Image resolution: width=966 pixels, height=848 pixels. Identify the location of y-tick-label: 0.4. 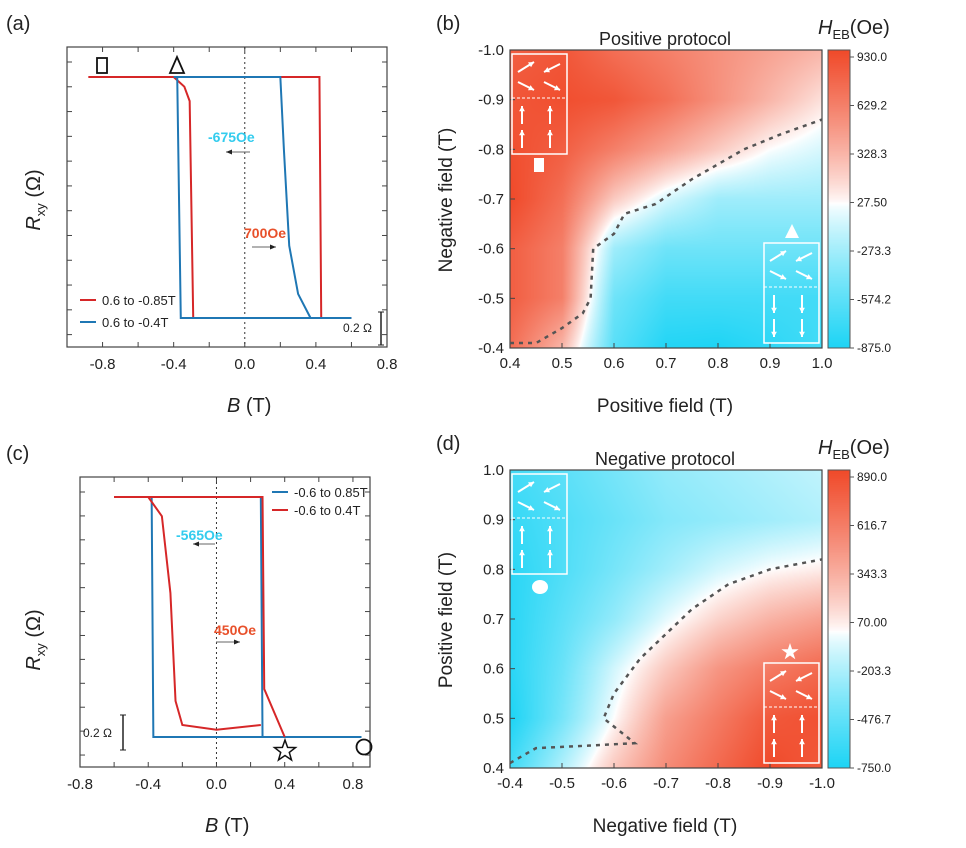
(493, 768).